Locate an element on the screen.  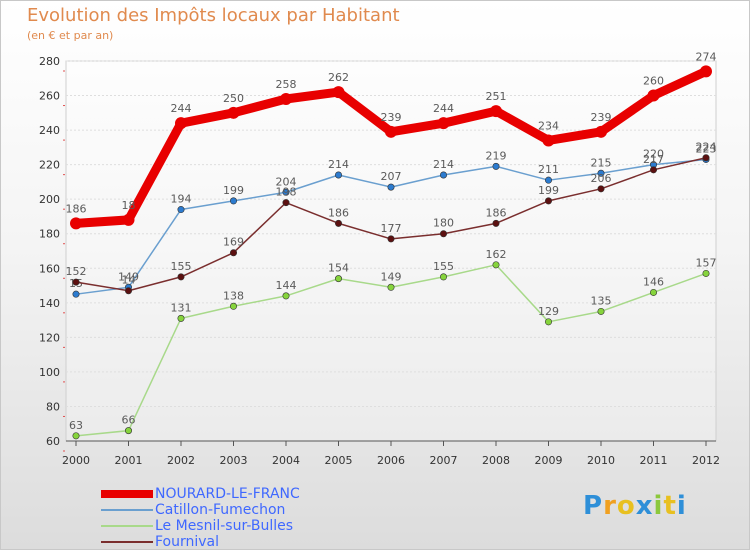
data-label: 260 is located at coordinates (653, 81).